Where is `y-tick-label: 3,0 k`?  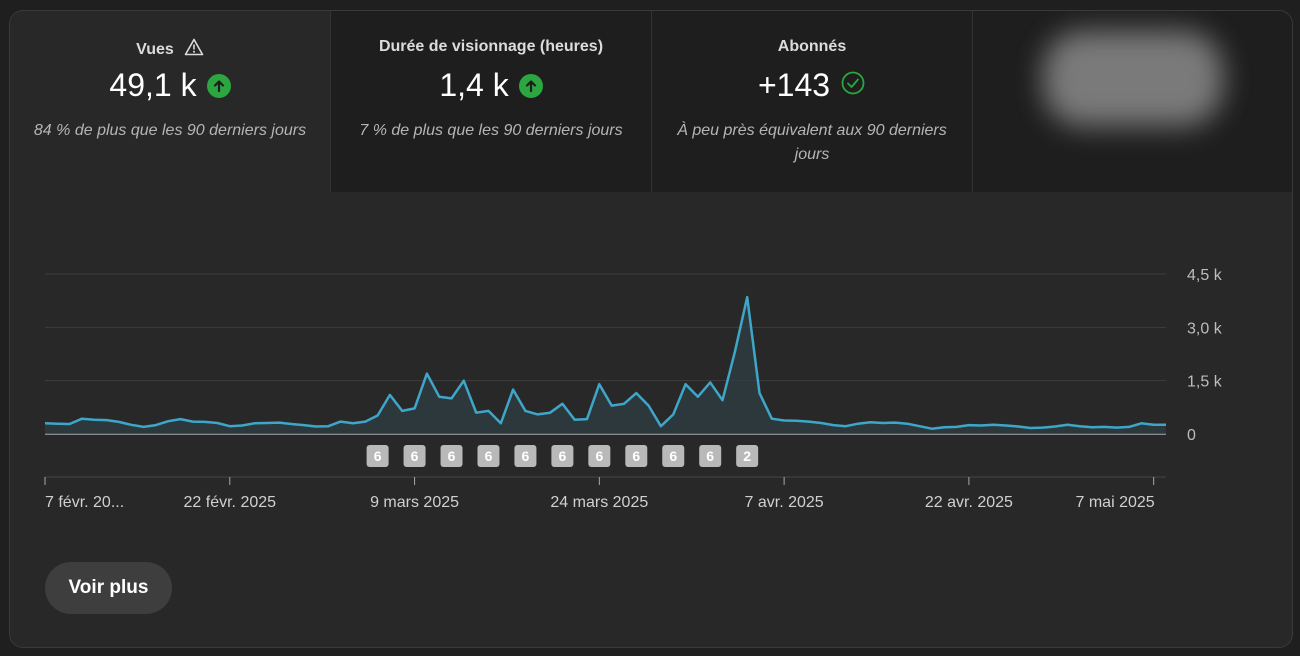
y-tick-label: 3,0 k is located at coordinates (1205, 328).